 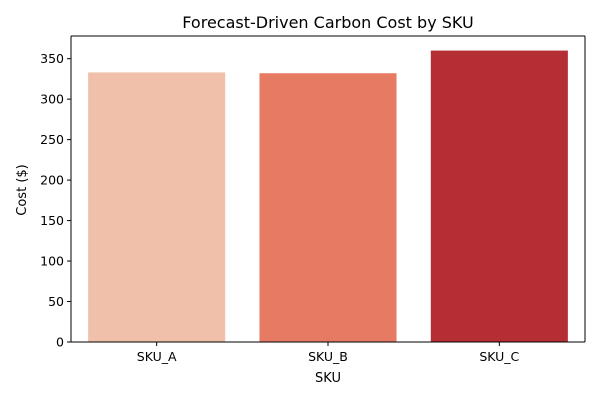 I want to click on chart-title: Forecast-Driven Carbon Cost by SKU, so click(x=327, y=22).